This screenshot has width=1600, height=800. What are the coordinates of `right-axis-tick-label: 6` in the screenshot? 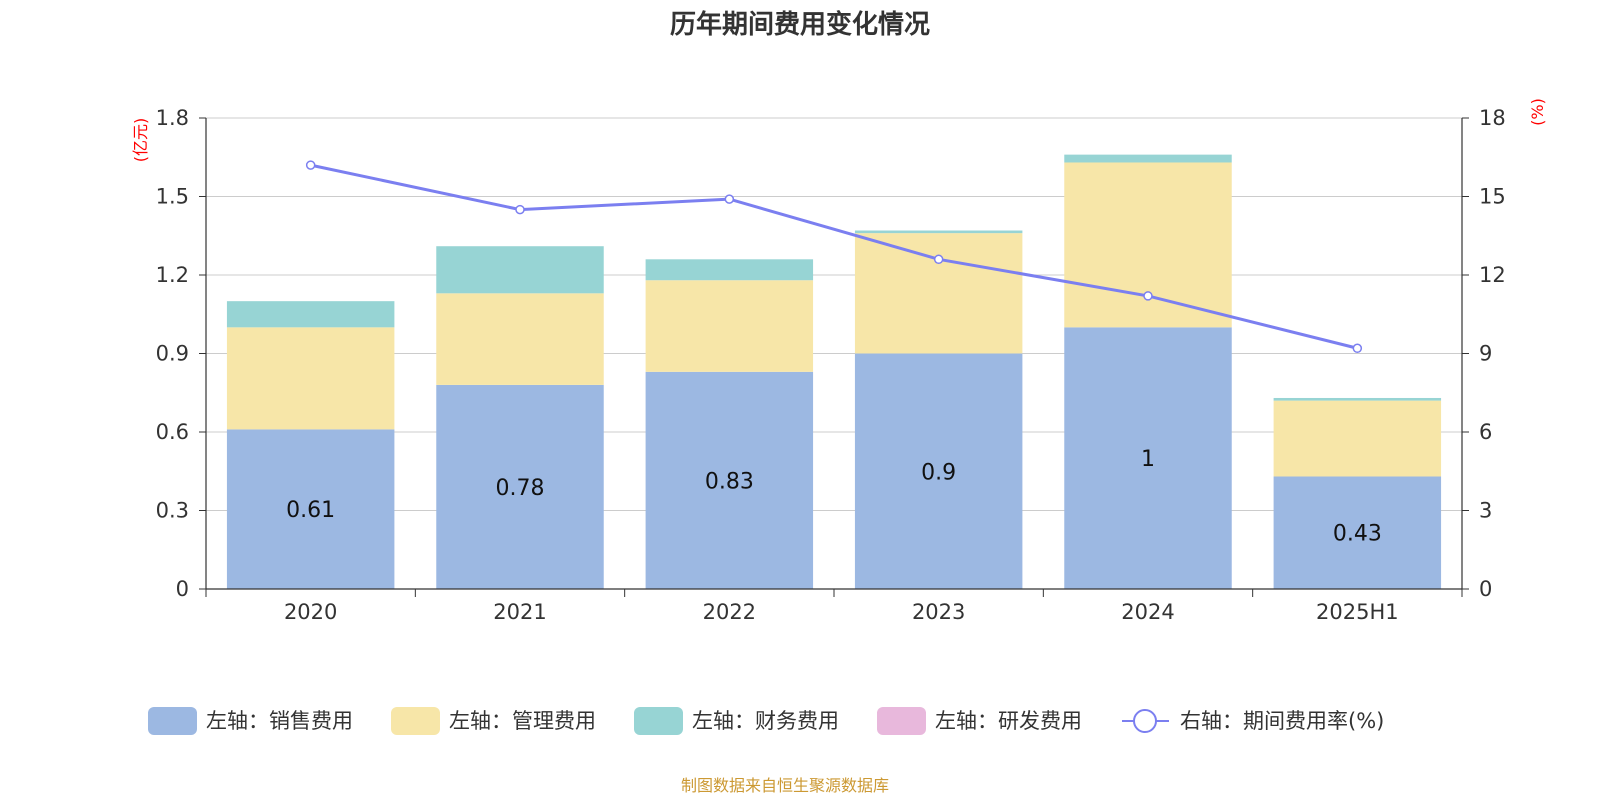 It's located at (1485, 432).